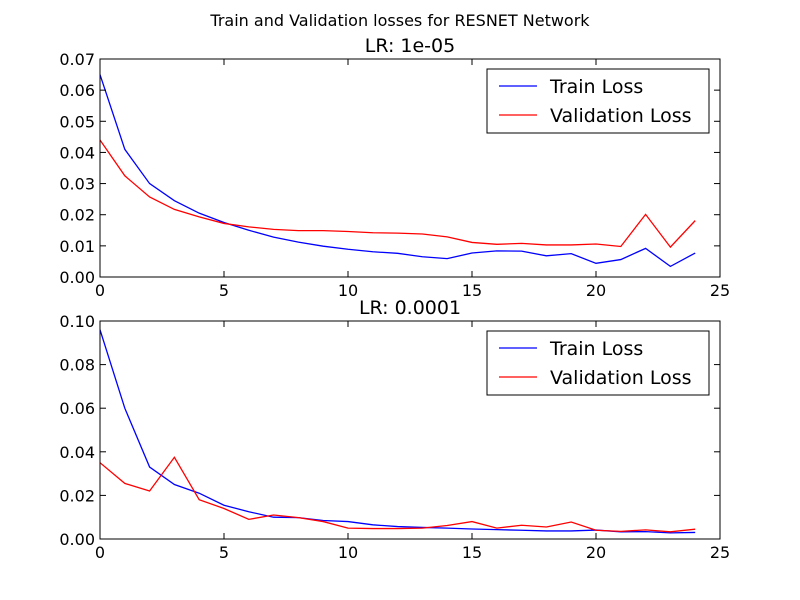  What do you see at coordinates (410, 46) in the screenshot?
I see `chart-title: LR: 1e-05` at bounding box center [410, 46].